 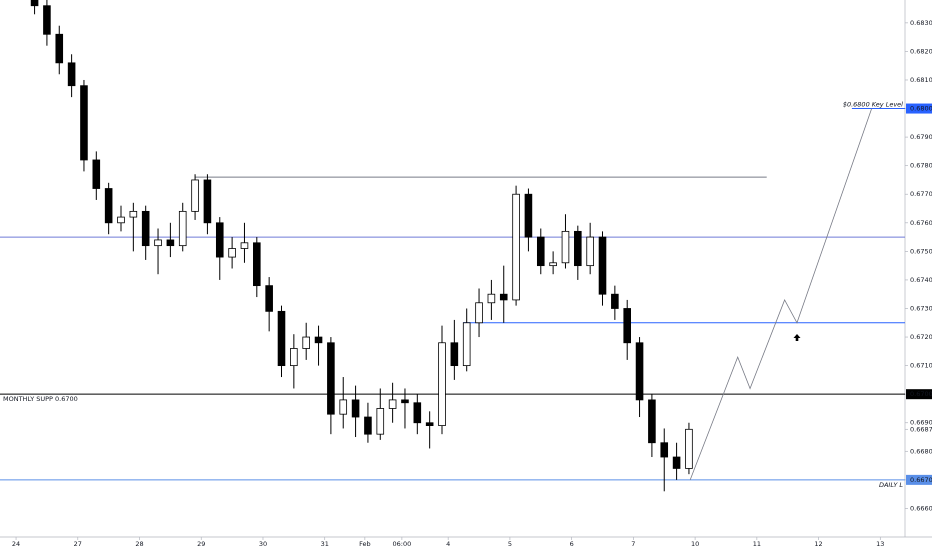 I want to click on x-tick-label: 29, so click(x=201, y=544).